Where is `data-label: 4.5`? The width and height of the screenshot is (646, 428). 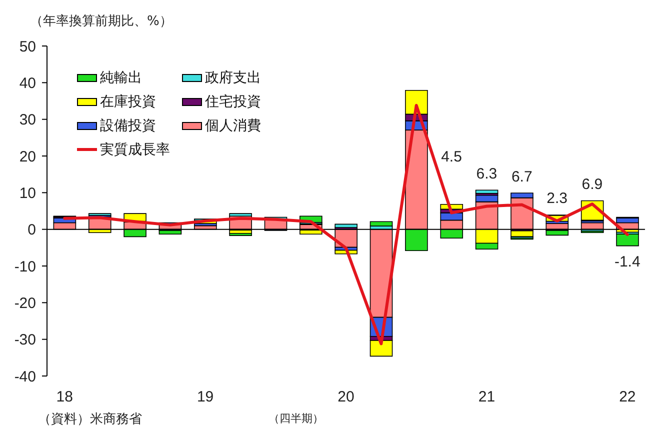 data-label: 4.5 is located at coordinates (451, 157).